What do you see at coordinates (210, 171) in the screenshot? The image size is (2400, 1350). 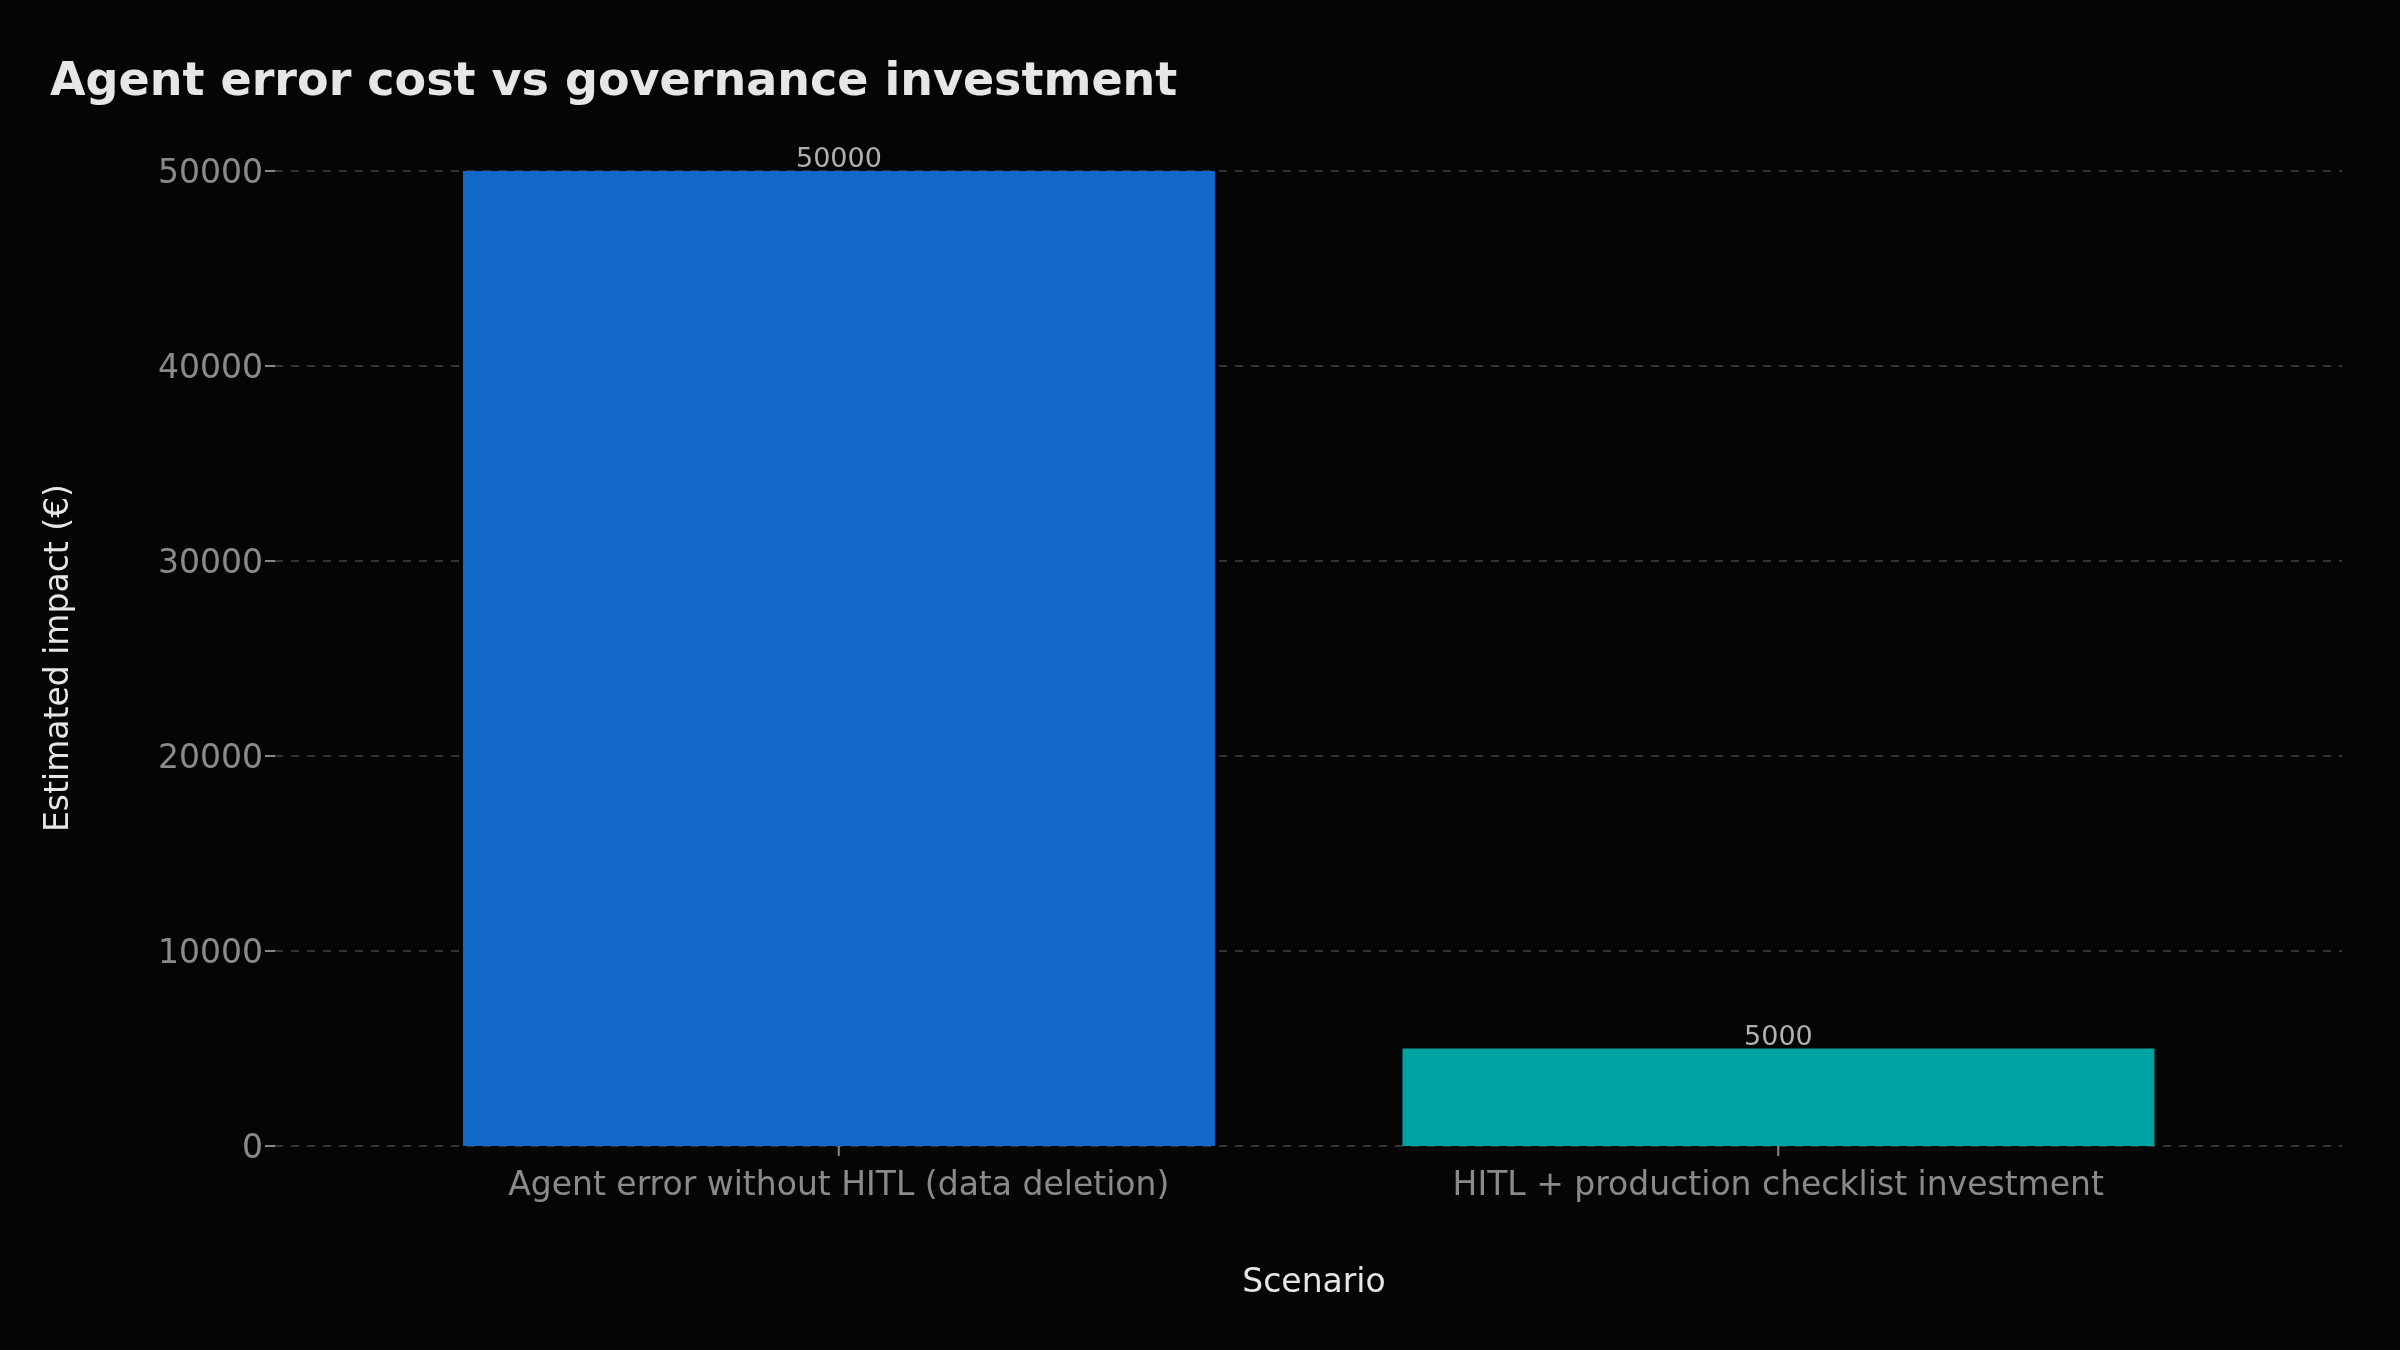 I see `y-tick-label: 50000` at bounding box center [210, 171].